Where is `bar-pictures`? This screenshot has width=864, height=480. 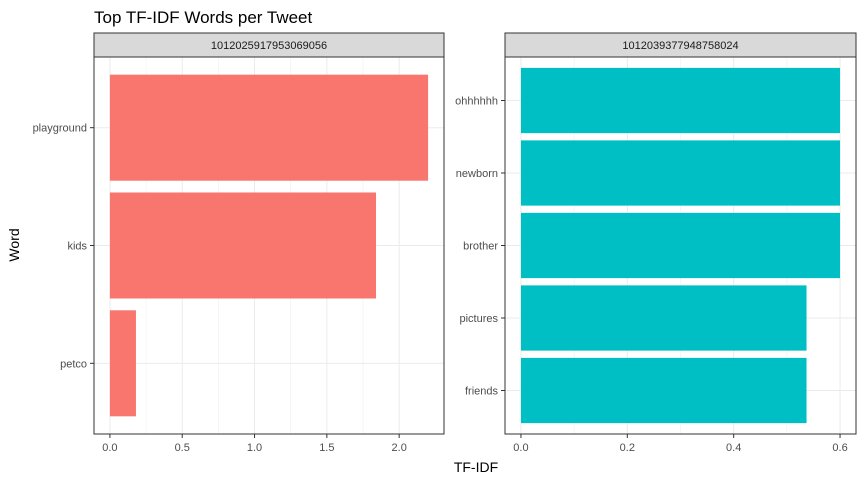
bar-pictures is located at coordinates (663, 318).